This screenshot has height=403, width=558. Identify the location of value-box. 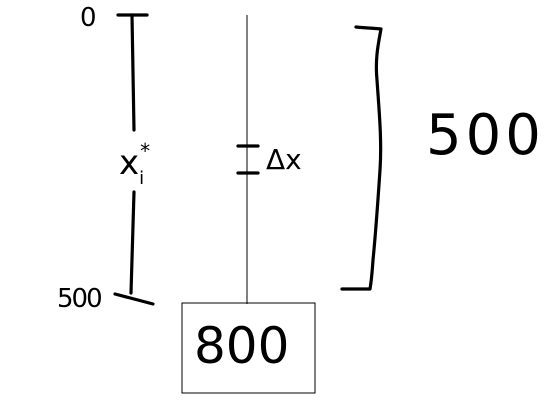
(248, 348).